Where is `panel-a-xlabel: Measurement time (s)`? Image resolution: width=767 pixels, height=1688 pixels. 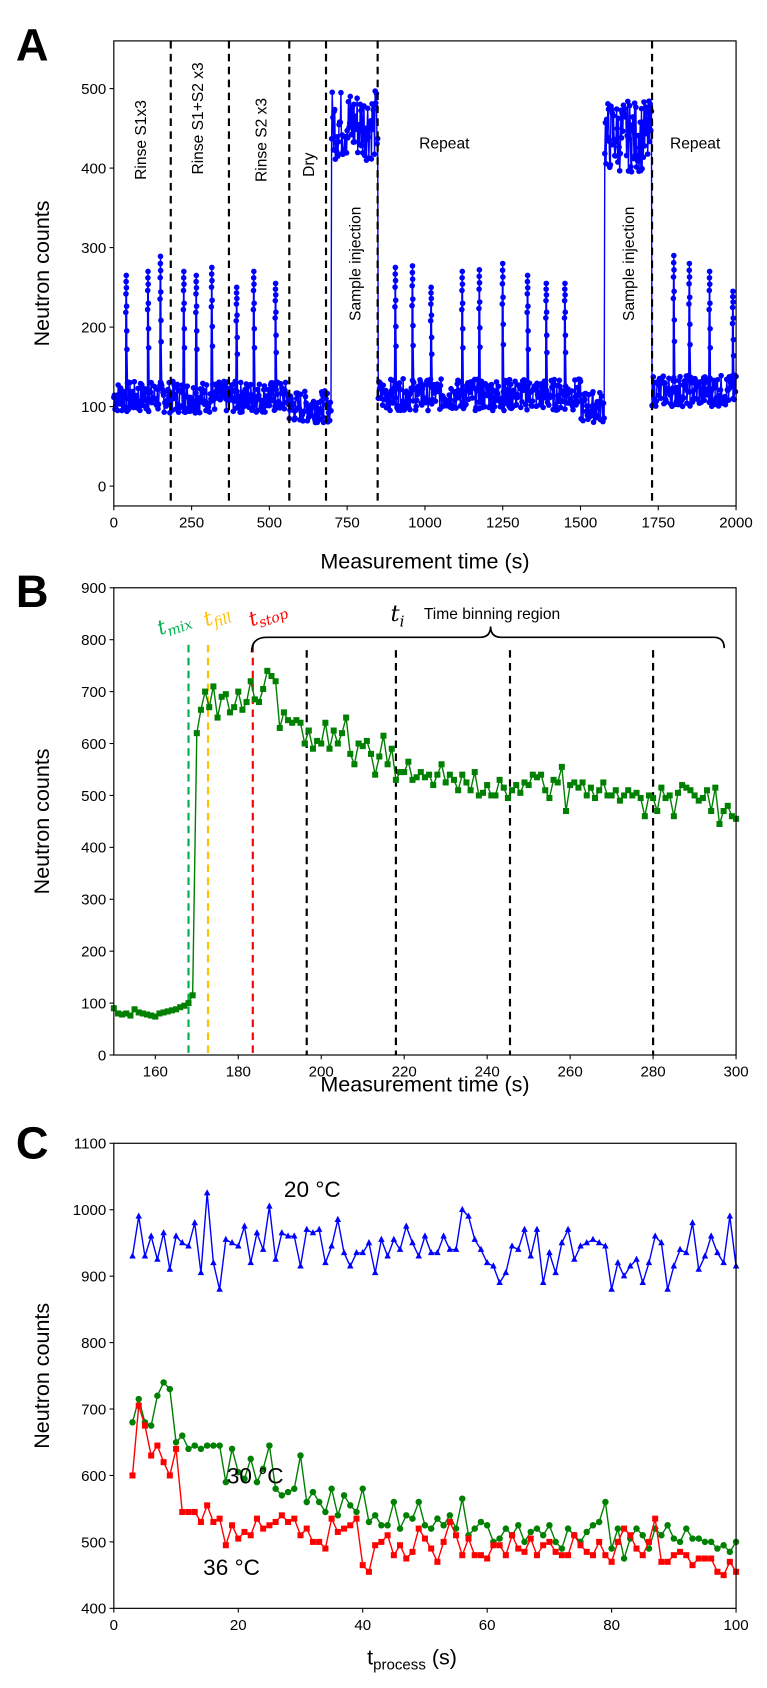
panel-a-xlabel: Measurement time (s) is located at coordinates (424, 561).